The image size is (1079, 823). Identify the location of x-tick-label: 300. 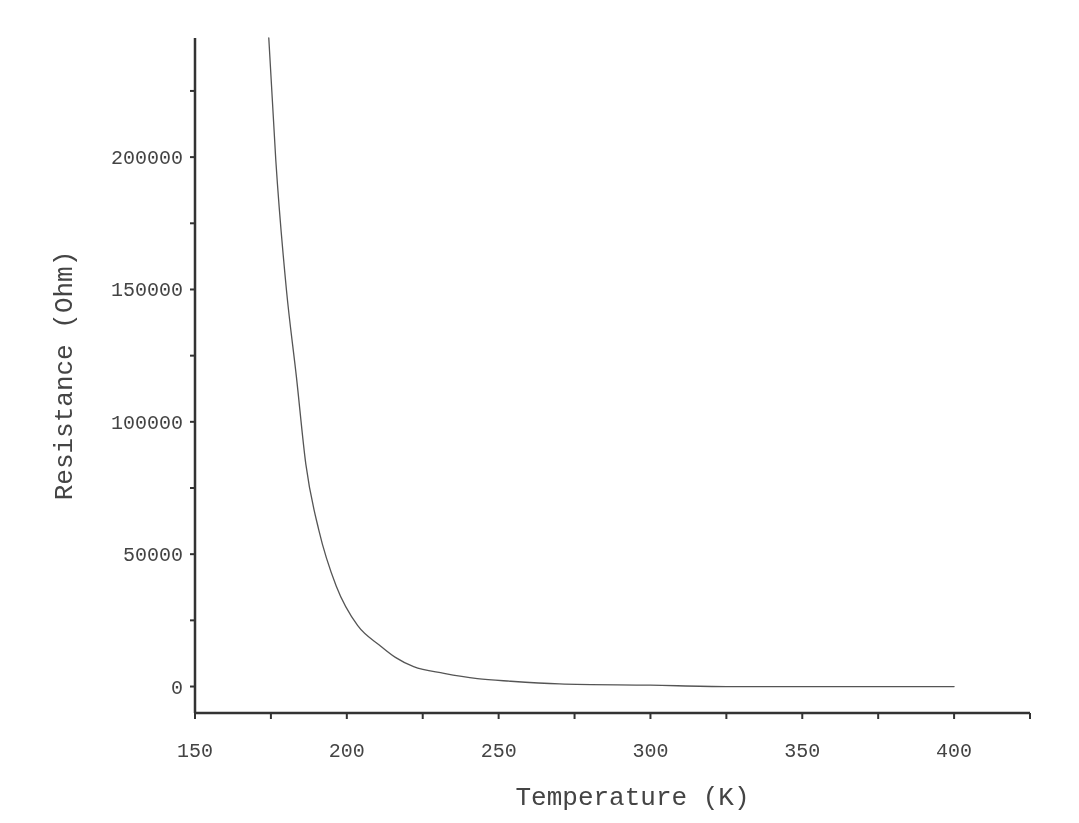
(650, 751).